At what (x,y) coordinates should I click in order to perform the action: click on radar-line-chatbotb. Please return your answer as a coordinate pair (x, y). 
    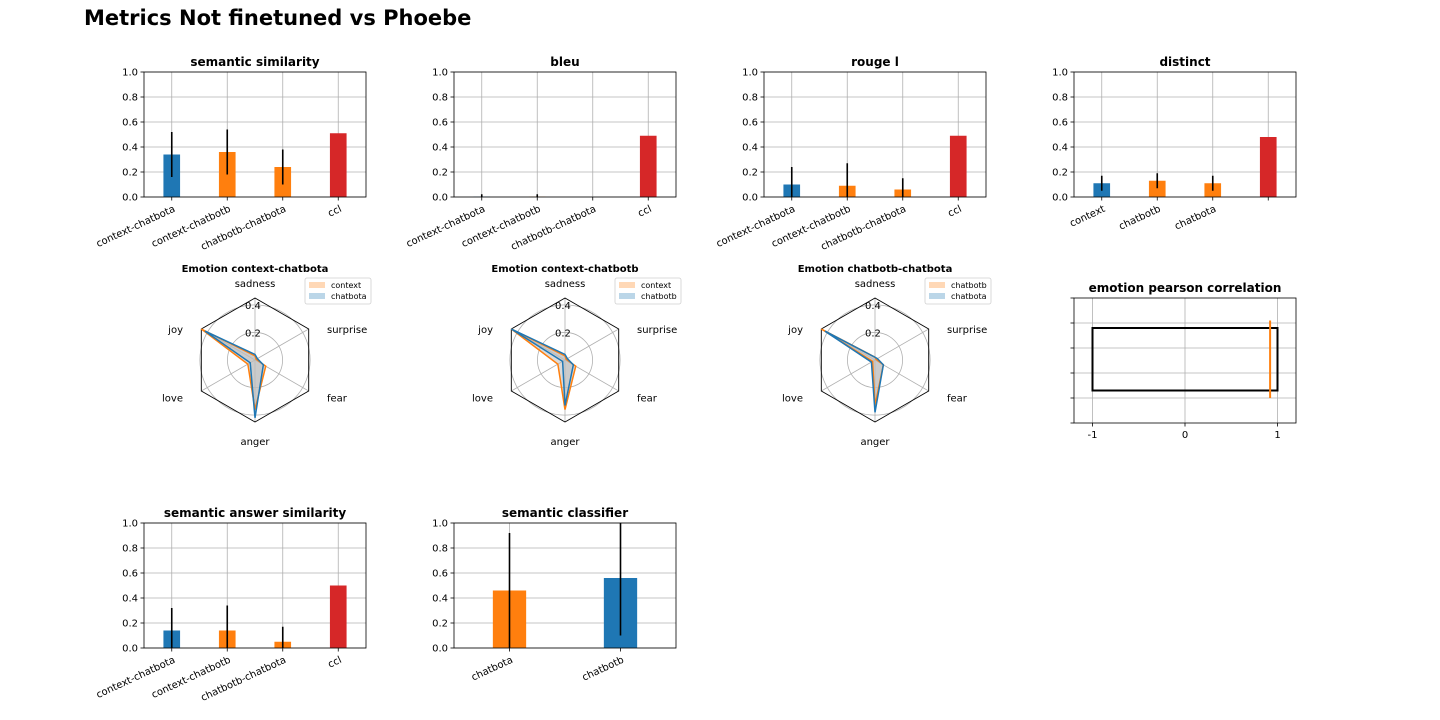
    Looking at the image, I should click on (542, 367).